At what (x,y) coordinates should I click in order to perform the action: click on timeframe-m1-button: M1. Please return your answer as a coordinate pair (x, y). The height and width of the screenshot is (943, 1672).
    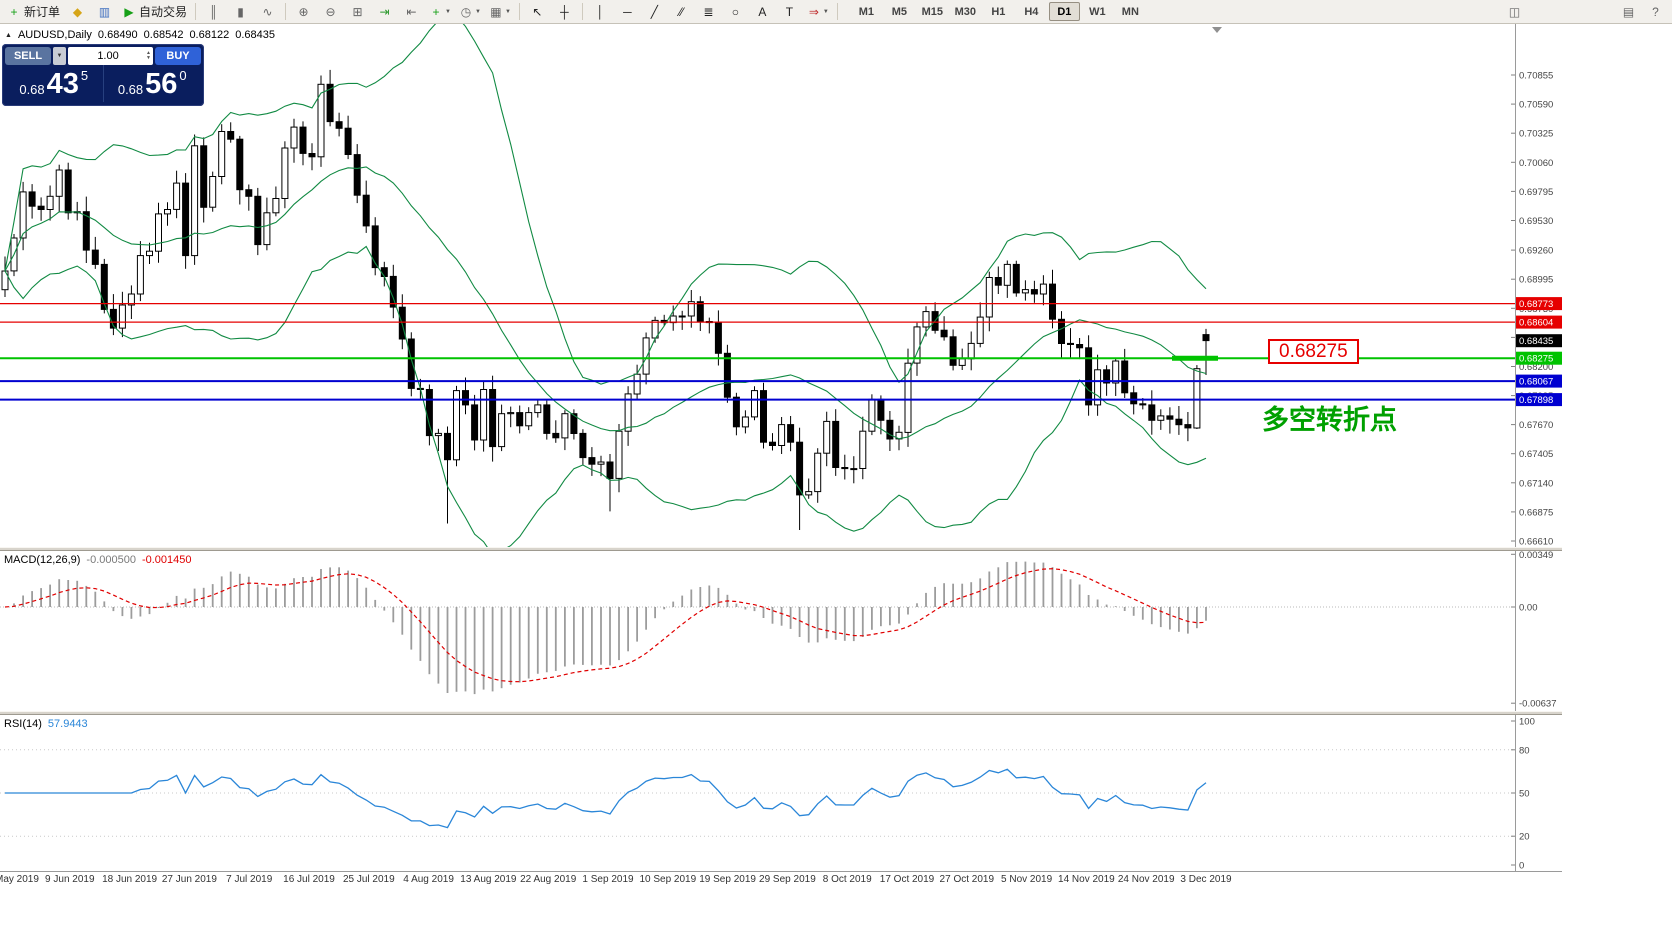
    Looking at the image, I should click on (866, 11).